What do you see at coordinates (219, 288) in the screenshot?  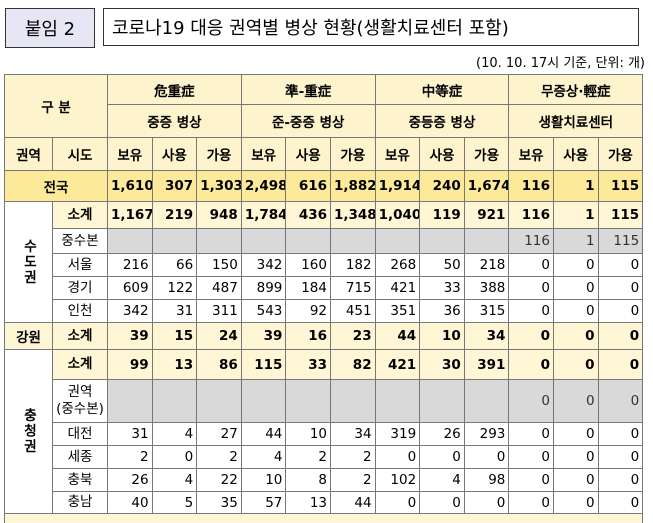 I see `cell-value: 487` at bounding box center [219, 288].